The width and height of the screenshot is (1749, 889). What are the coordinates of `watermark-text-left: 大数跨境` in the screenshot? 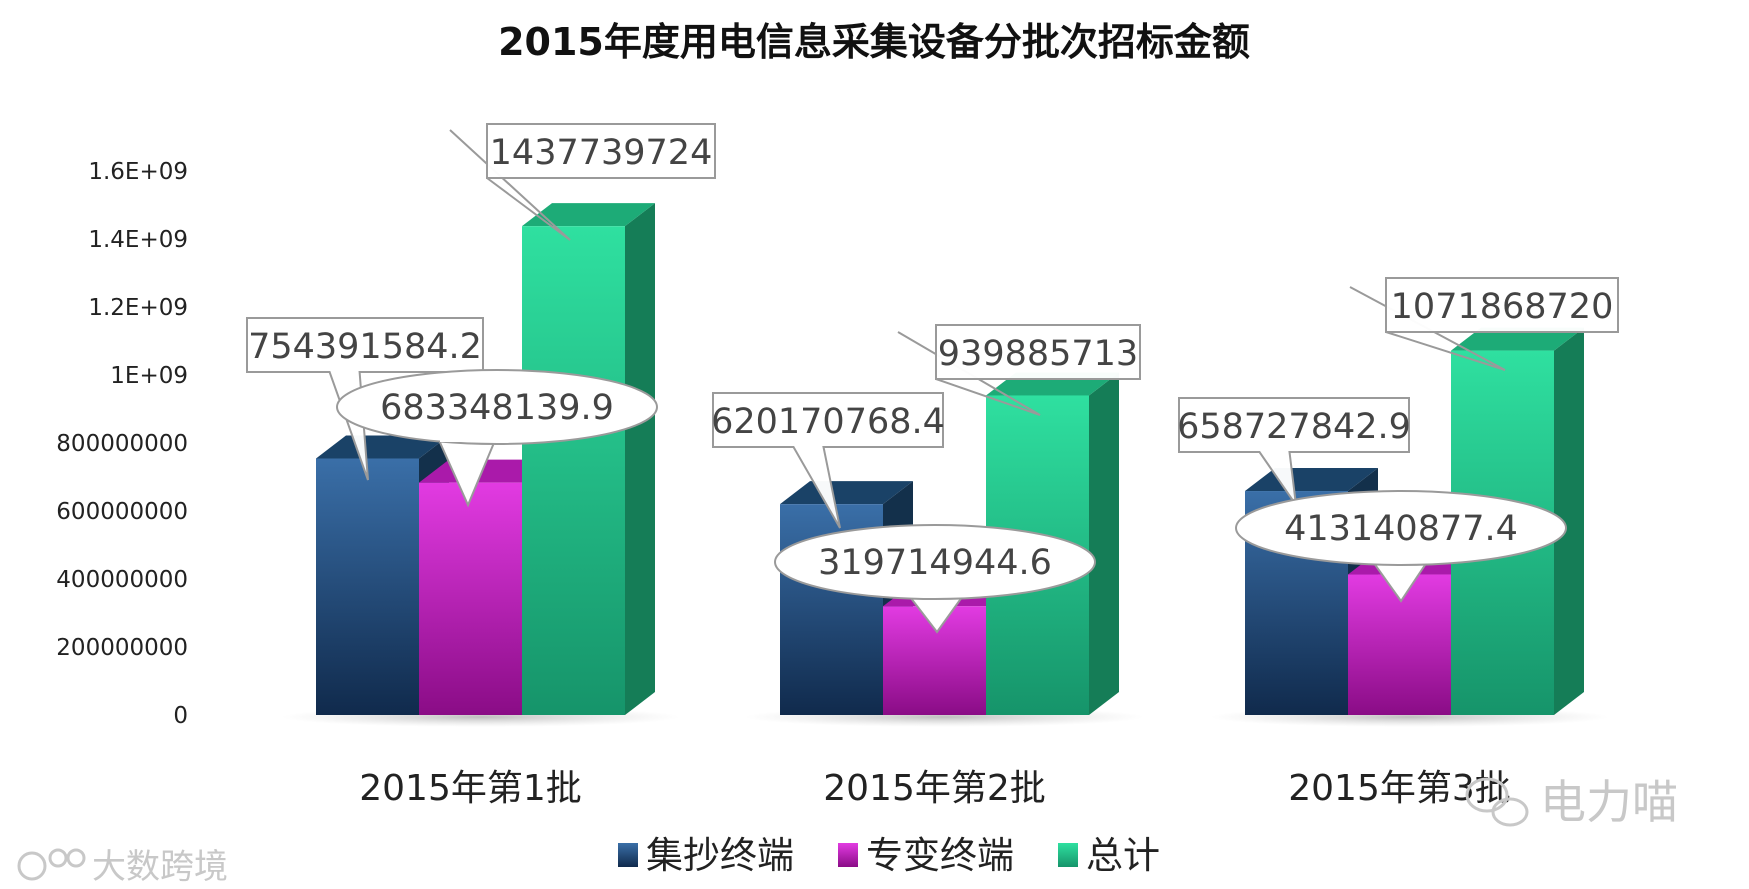 It's located at (160, 867).